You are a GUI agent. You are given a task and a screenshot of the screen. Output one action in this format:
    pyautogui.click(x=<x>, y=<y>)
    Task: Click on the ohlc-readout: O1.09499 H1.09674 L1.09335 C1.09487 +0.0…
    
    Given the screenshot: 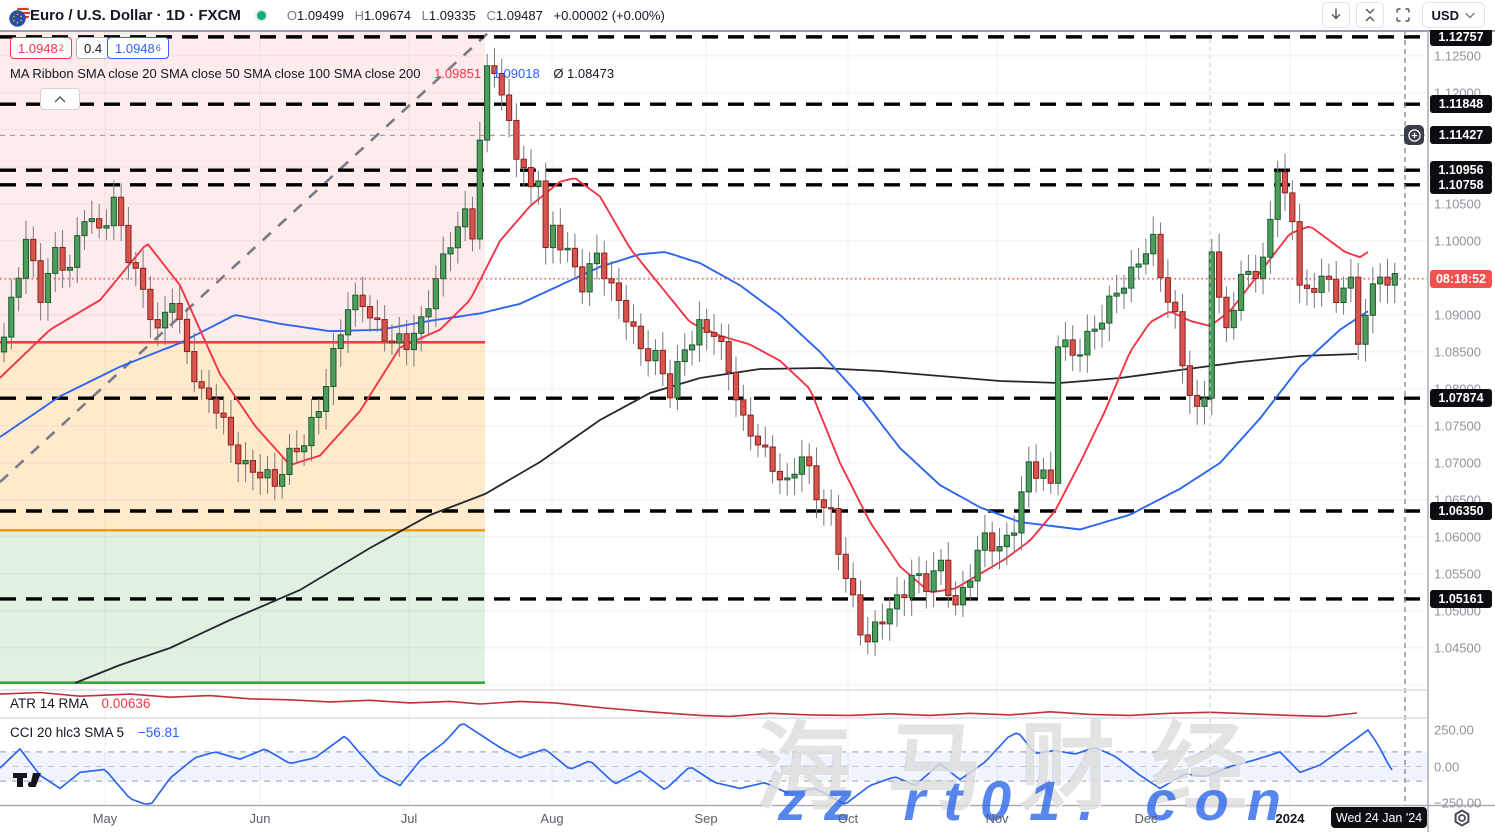 What is the action you would take?
    pyautogui.click(x=472, y=15)
    